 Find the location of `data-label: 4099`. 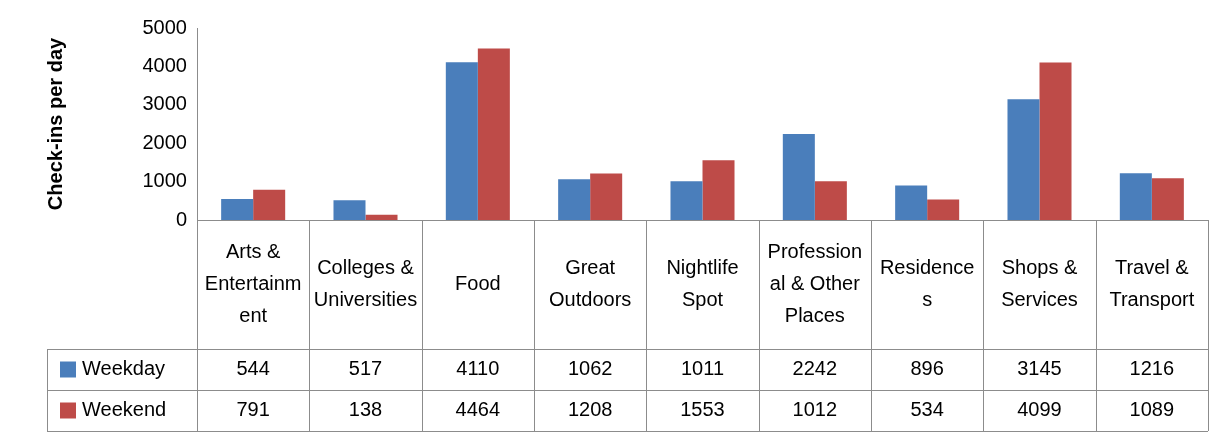

data-label: 4099 is located at coordinates (1039, 409).